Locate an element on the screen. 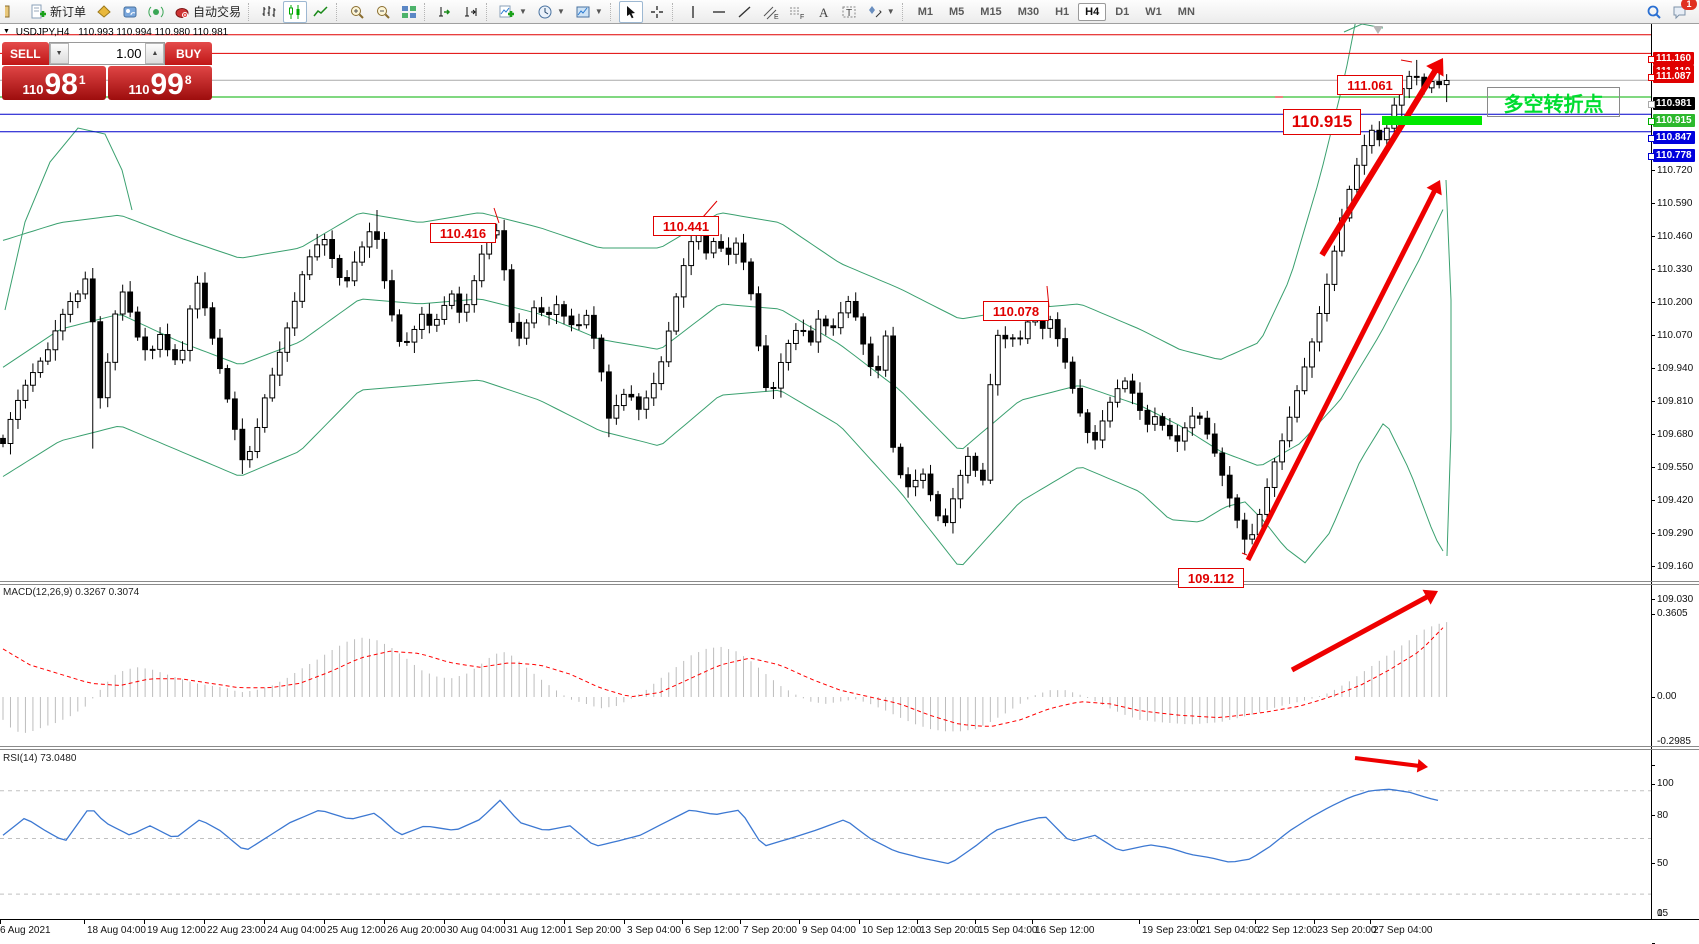  vertical-line-button is located at coordinates (693, 12).